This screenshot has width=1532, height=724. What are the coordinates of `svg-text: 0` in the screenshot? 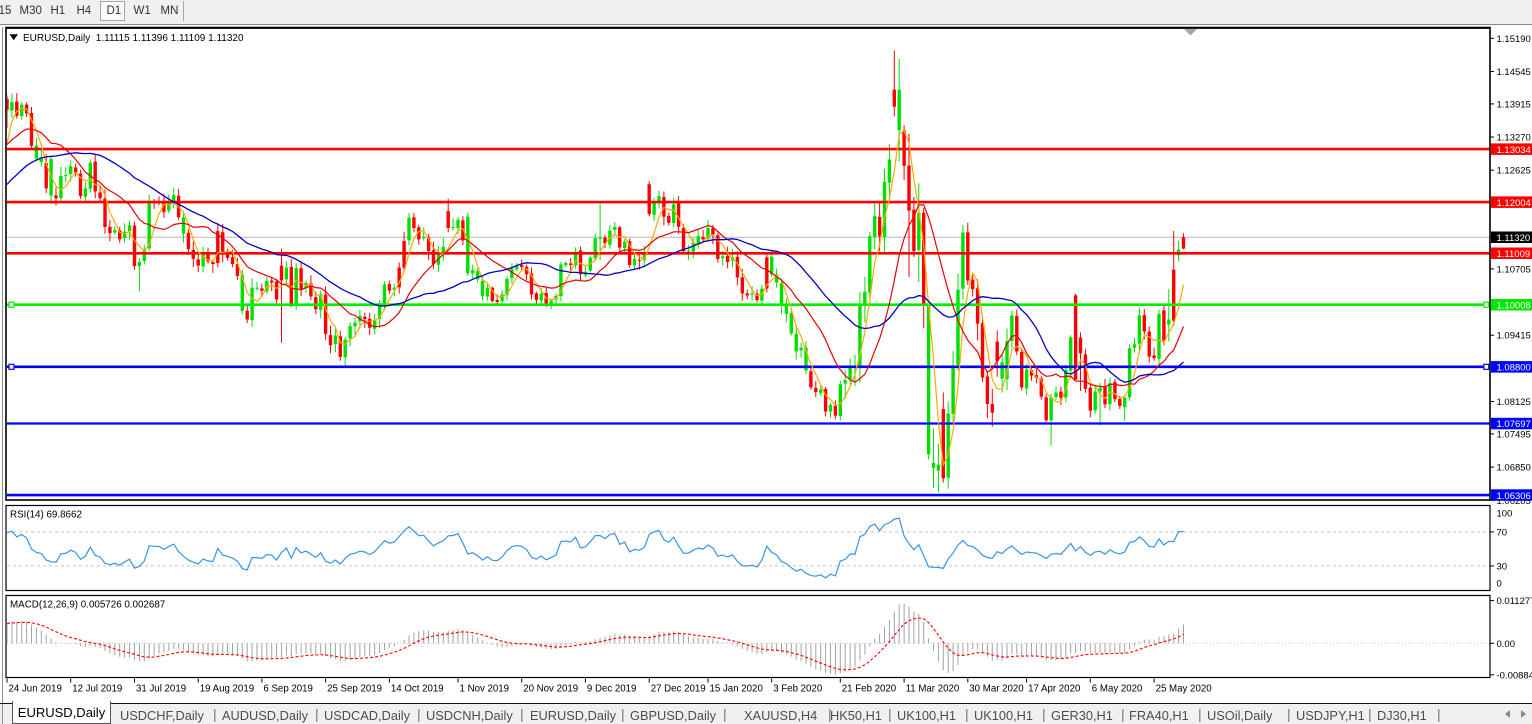 It's located at (1499, 584).